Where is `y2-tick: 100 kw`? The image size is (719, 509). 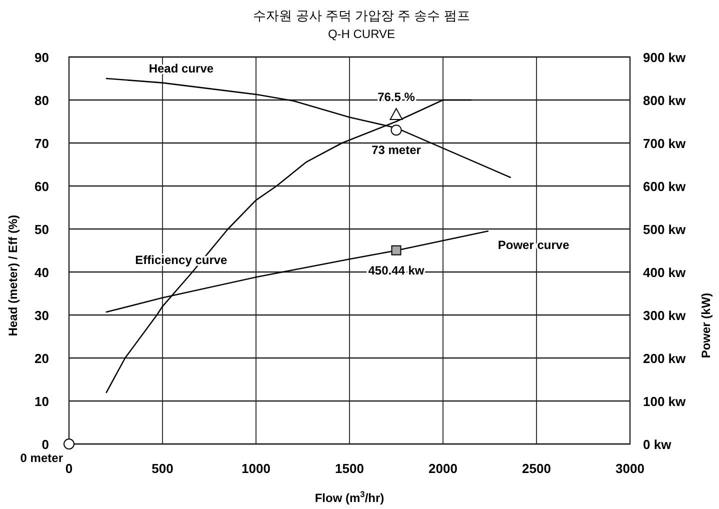 y2-tick: 100 kw is located at coordinates (664, 401).